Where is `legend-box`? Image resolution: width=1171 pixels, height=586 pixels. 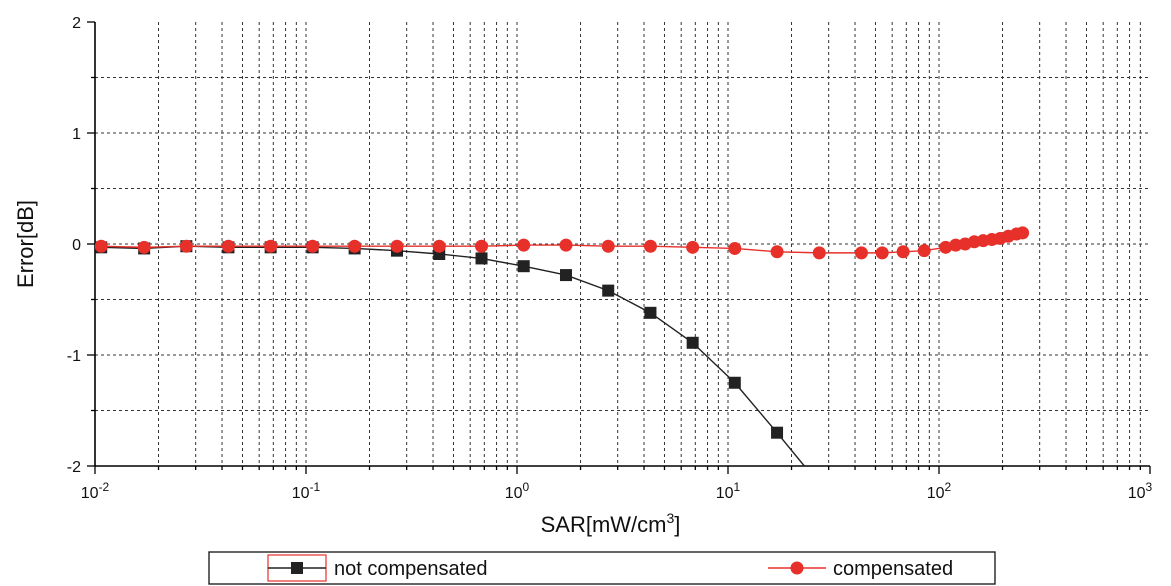 legend-box is located at coordinates (602, 568).